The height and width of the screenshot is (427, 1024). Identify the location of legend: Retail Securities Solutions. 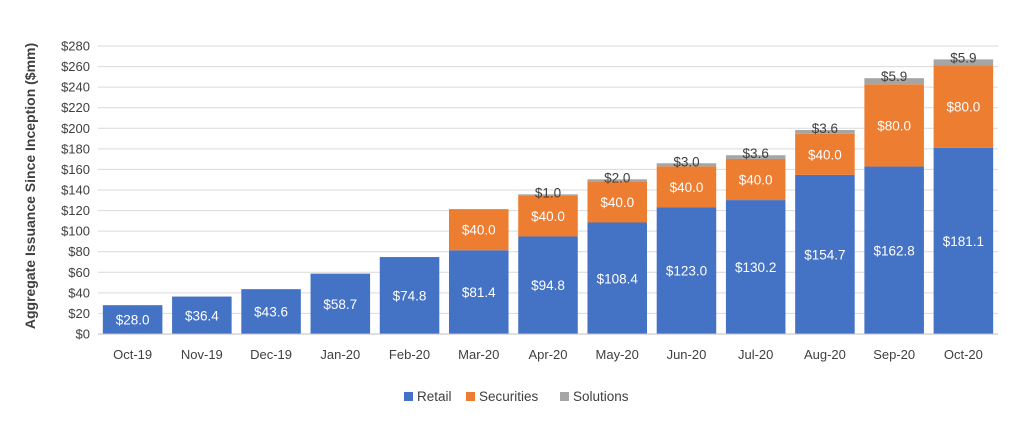
(516, 396).